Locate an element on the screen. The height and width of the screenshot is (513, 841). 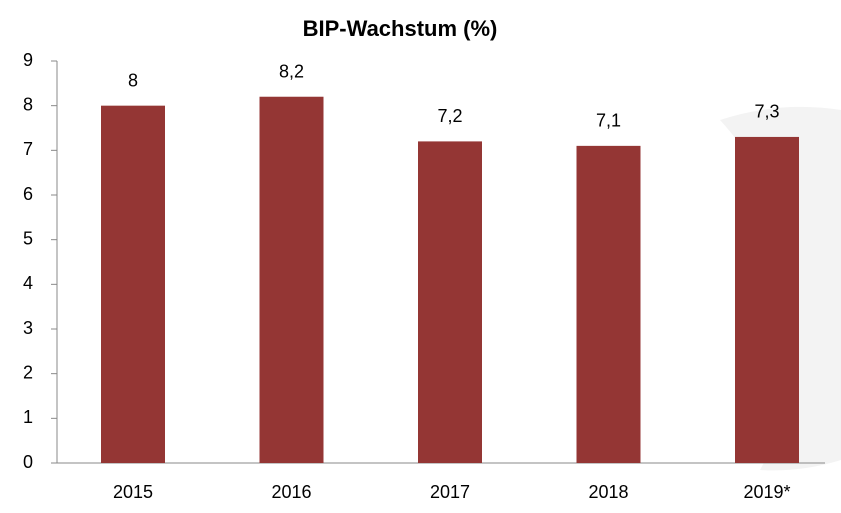
y-tick-label: 5 is located at coordinates (28, 238).